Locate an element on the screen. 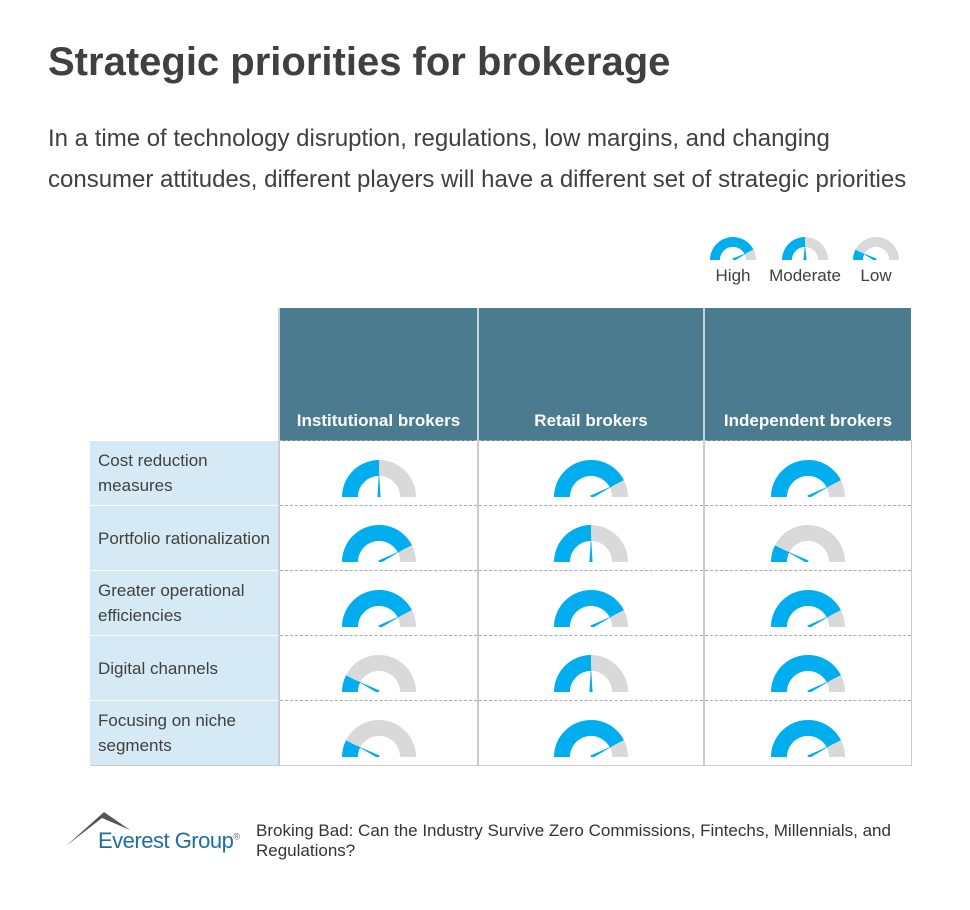 This screenshot has width=970, height=910. column-header: Independent brokers is located at coordinates (807, 374).